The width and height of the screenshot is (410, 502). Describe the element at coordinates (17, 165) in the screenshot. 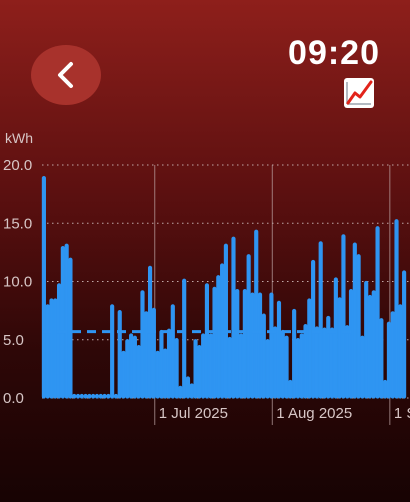

I see `y-tick-label: 20.0` at that location.